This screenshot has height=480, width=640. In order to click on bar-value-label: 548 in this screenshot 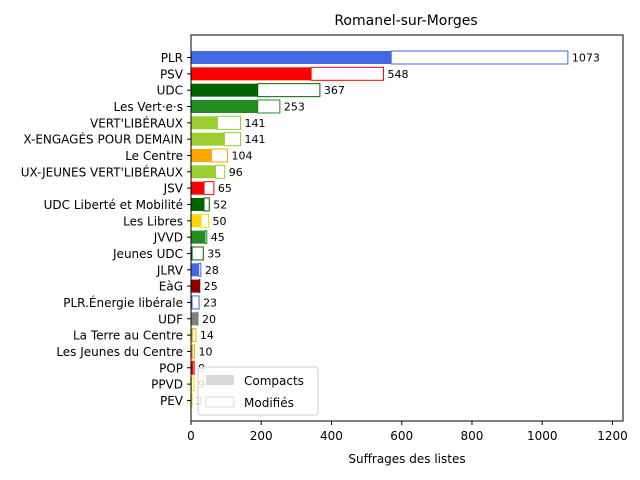, I will do `click(397, 74)`.